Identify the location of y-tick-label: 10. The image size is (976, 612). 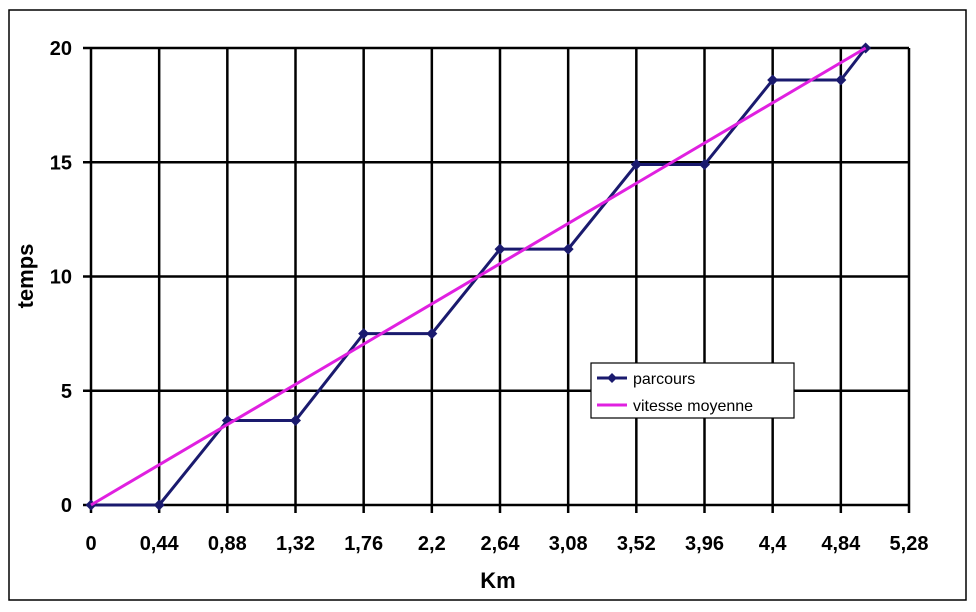
(61, 278).